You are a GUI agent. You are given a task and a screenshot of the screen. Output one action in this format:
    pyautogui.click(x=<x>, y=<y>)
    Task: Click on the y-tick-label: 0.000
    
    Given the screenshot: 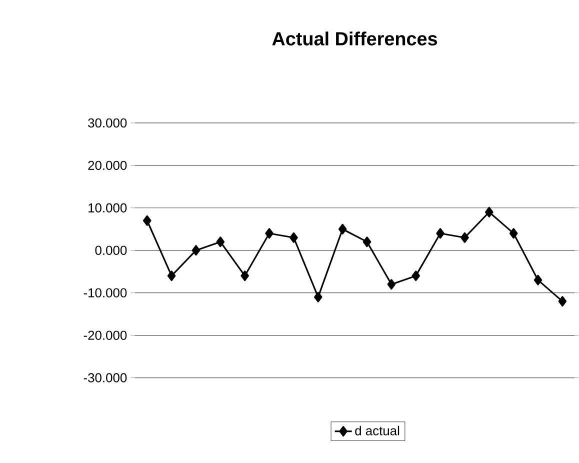 What is the action you would take?
    pyautogui.click(x=111, y=251)
    